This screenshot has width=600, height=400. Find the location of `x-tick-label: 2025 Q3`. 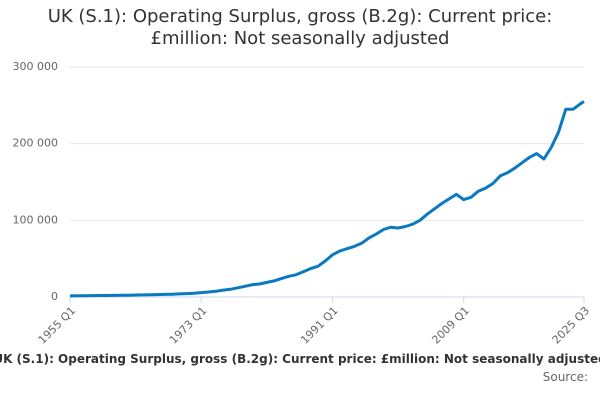

x-tick-label: 2025 Q3 is located at coordinates (571, 325).